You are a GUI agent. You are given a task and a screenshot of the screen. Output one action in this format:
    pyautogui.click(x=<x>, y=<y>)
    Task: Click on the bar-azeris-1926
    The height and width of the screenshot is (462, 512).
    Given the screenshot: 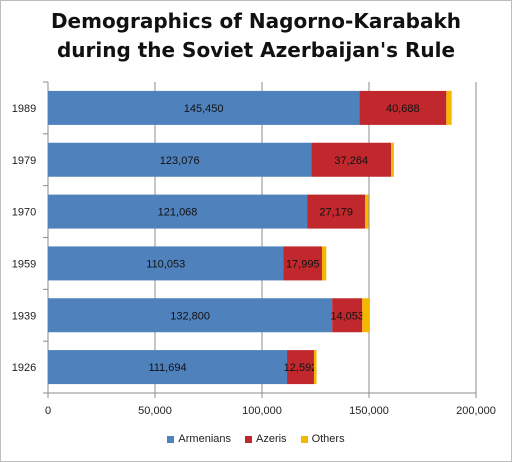 What is the action you would take?
    pyautogui.click(x=300, y=367)
    